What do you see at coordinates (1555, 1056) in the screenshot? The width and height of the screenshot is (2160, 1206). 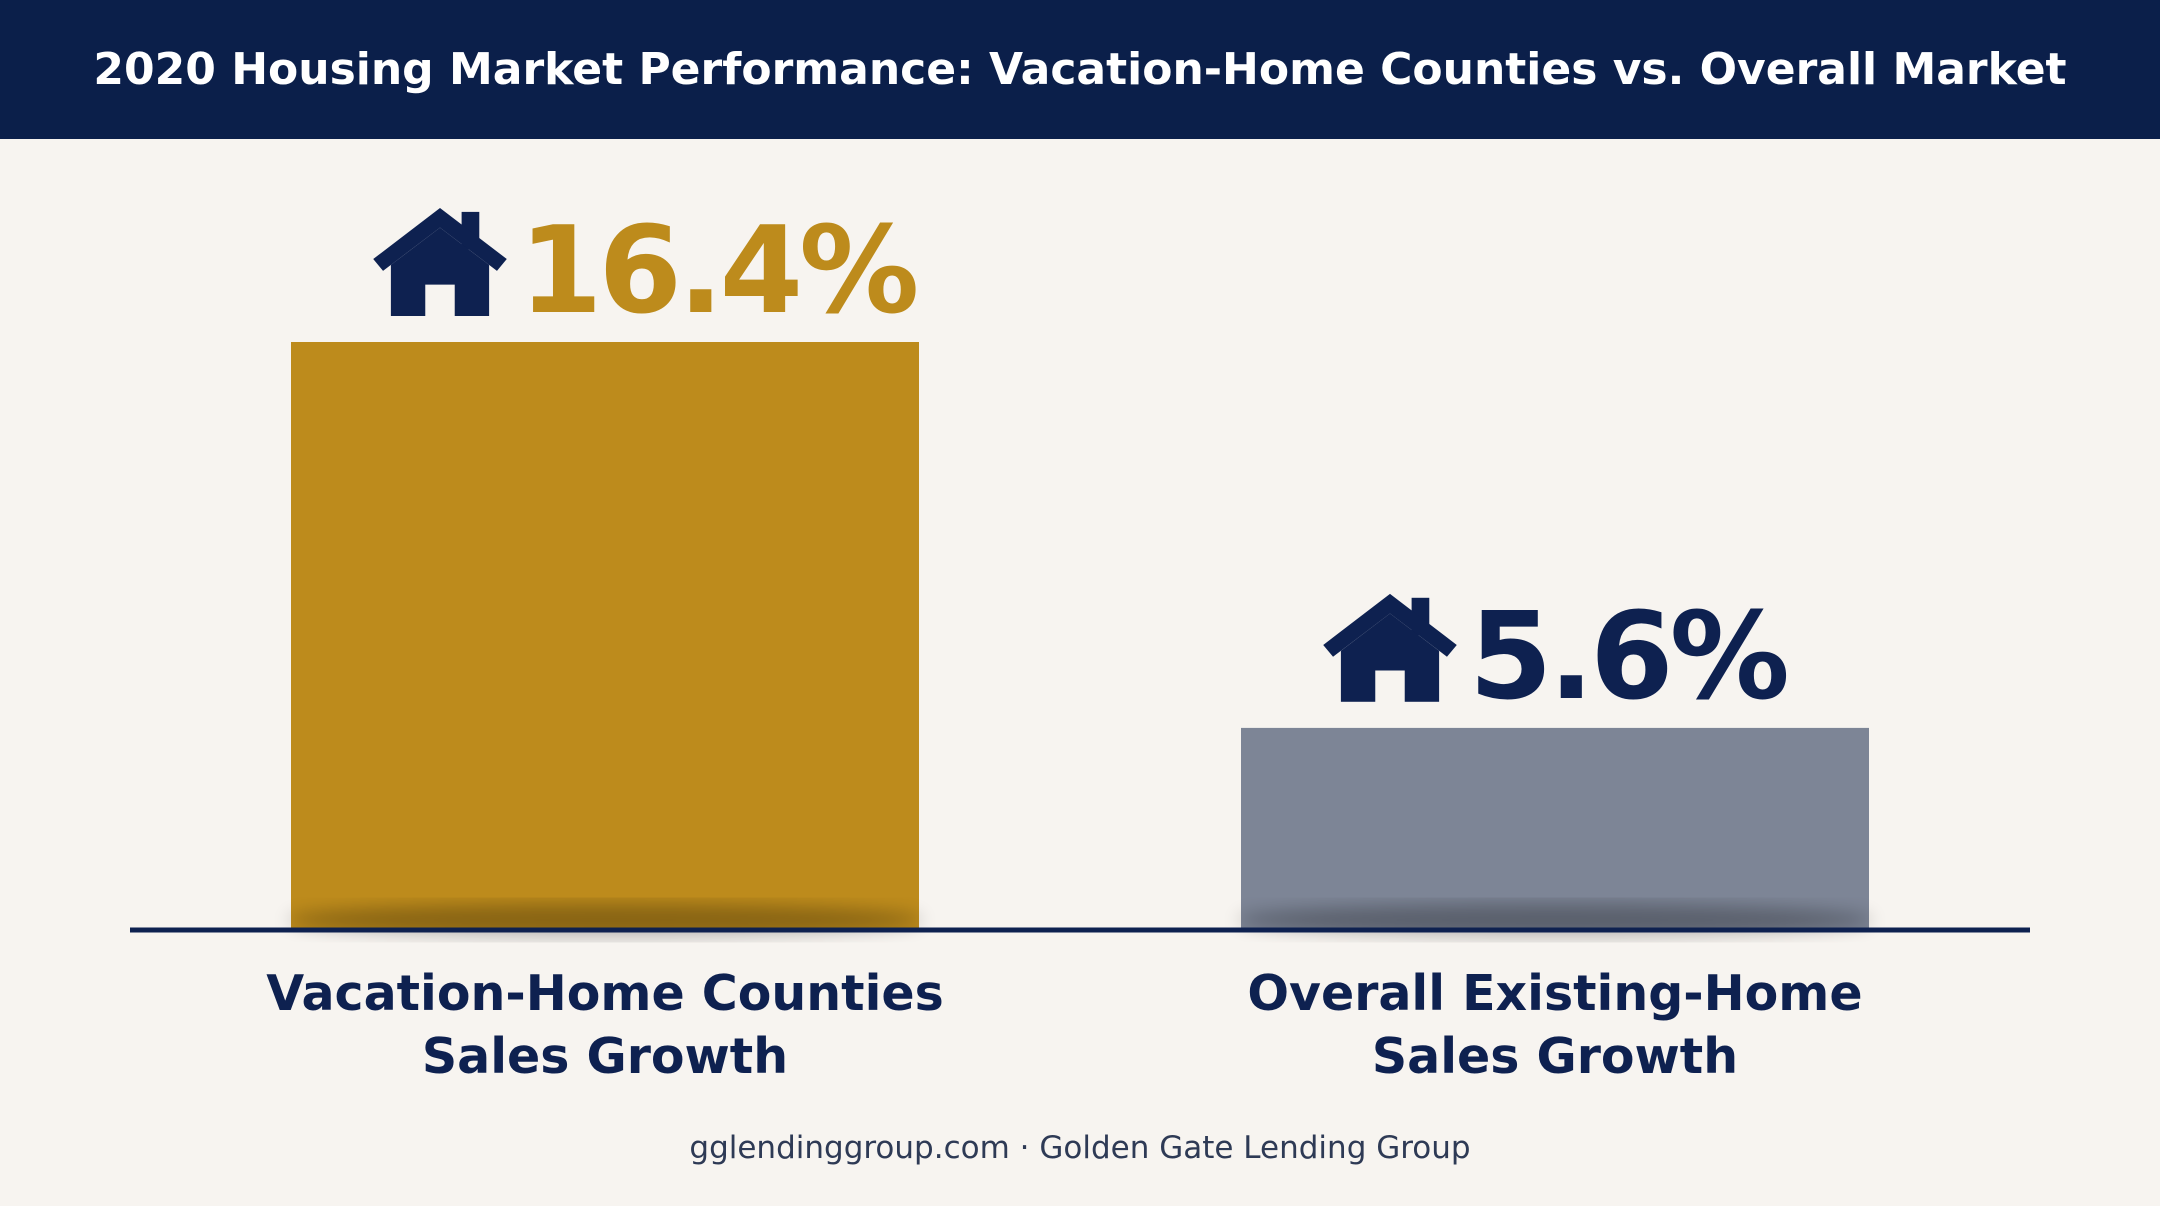 I see `category-label-2-line-2: Sales Growth` at bounding box center [1555, 1056].